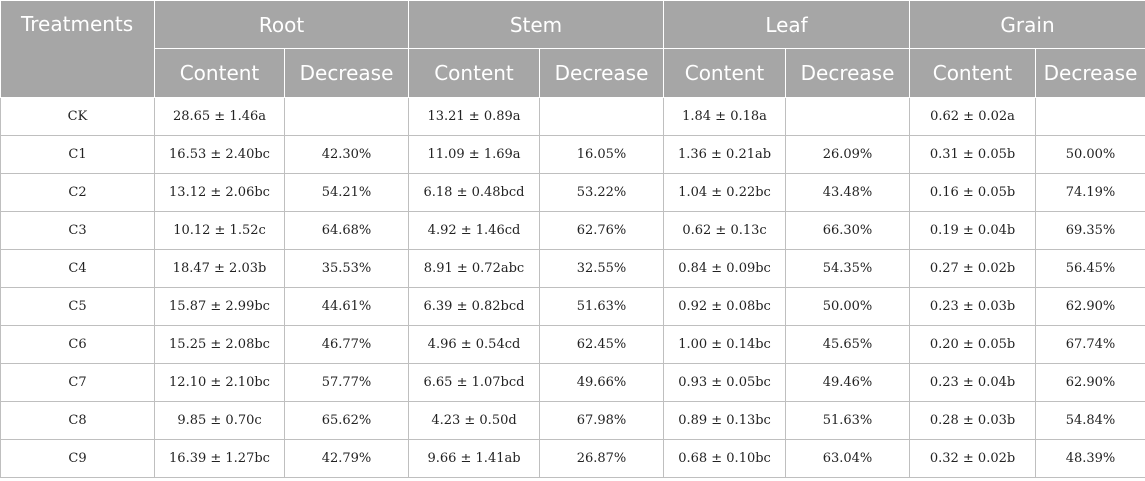  Describe the element at coordinates (474, 344) in the screenshot. I see `content-cell: 4.96 ± 0.54cd` at that location.